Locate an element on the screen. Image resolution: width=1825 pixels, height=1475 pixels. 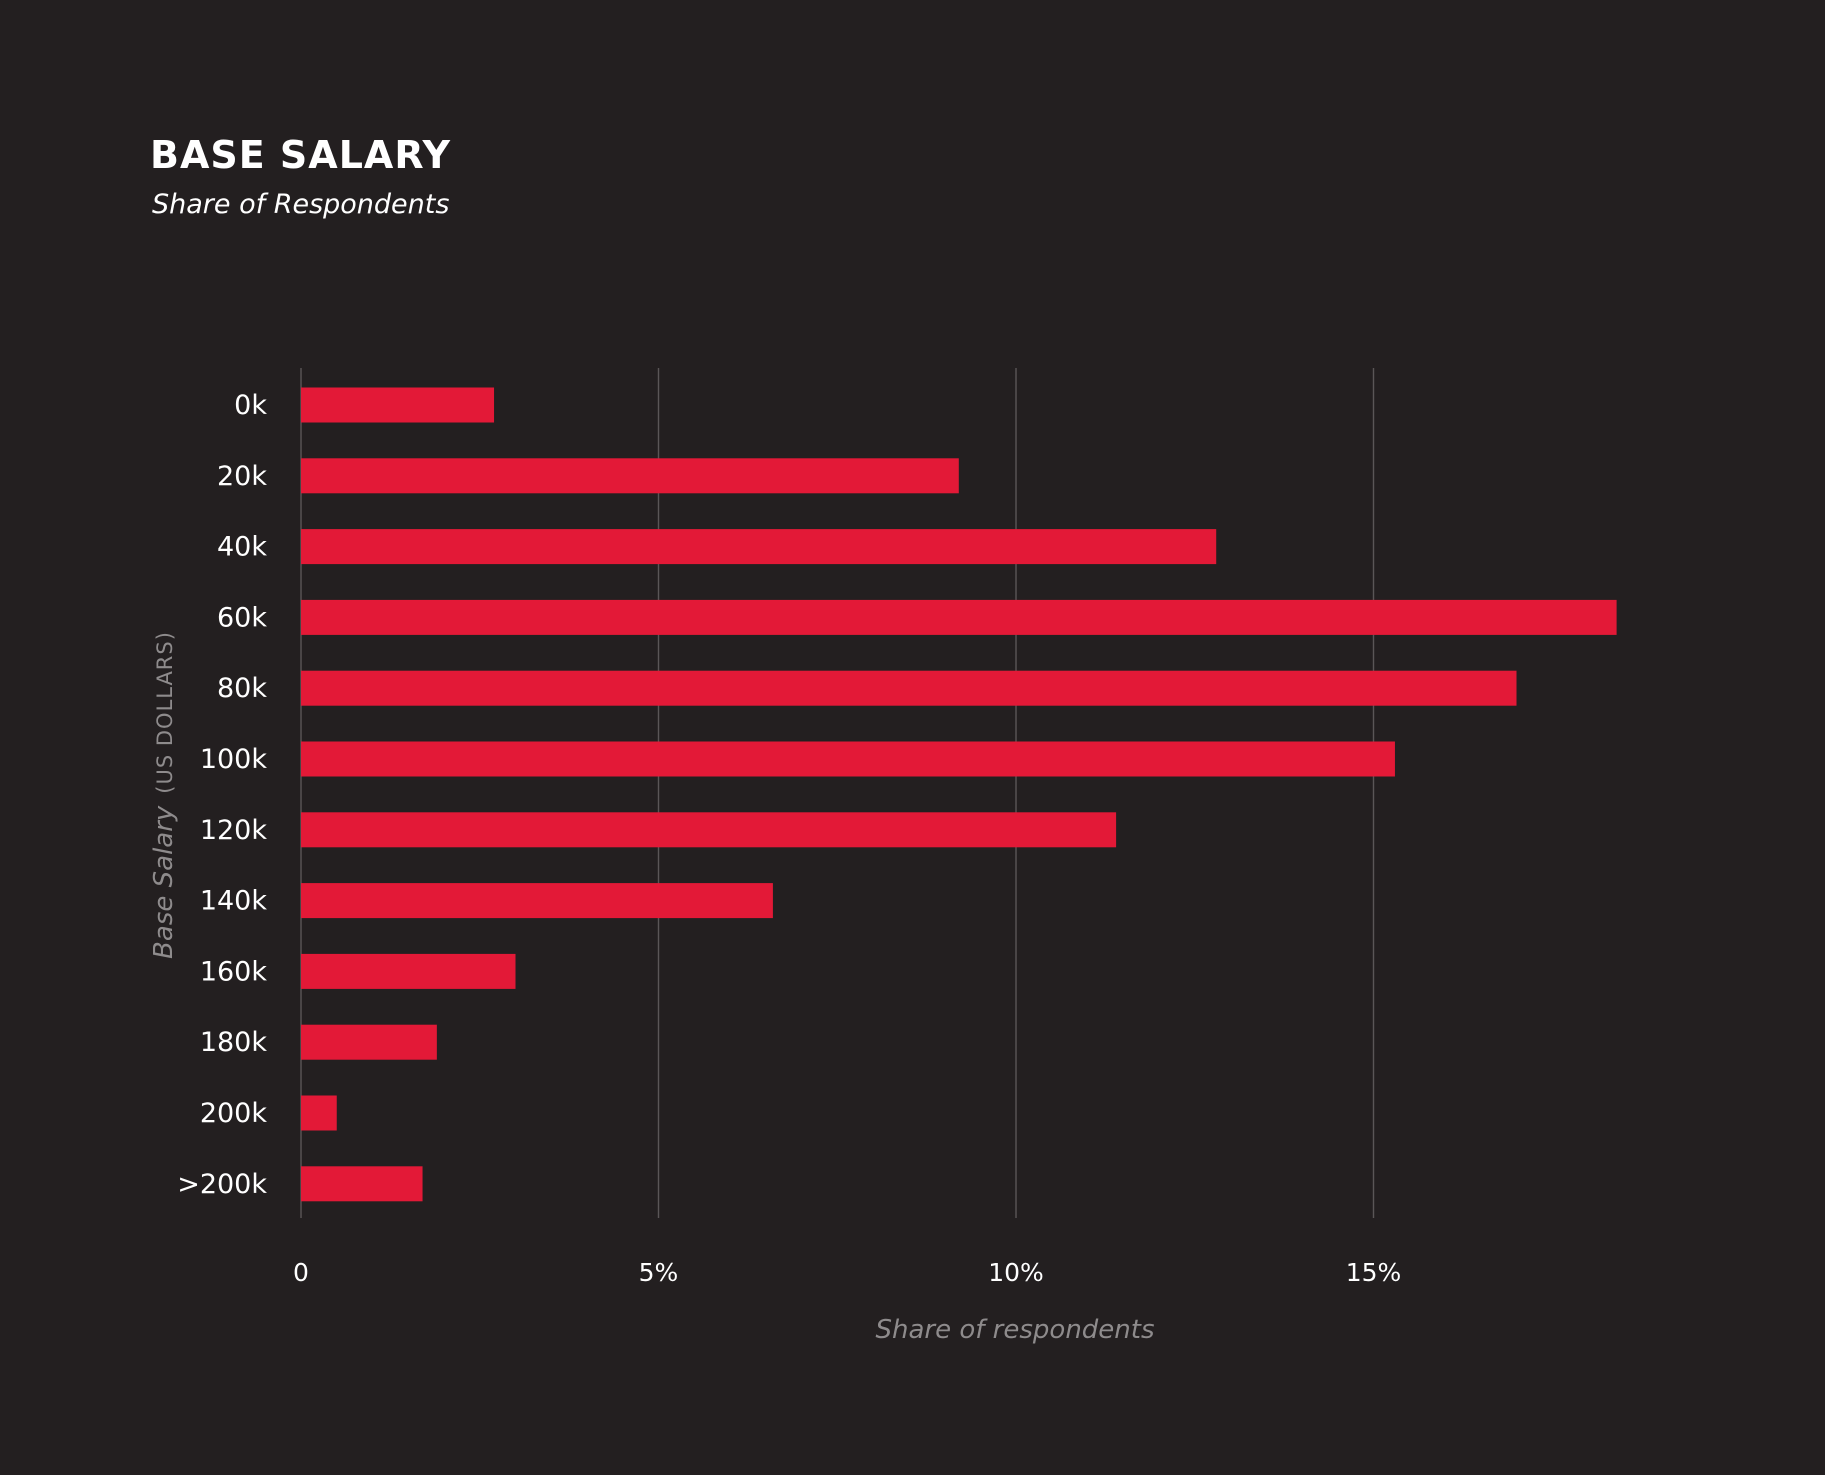
category-label-140k: 140k is located at coordinates (234, 901).